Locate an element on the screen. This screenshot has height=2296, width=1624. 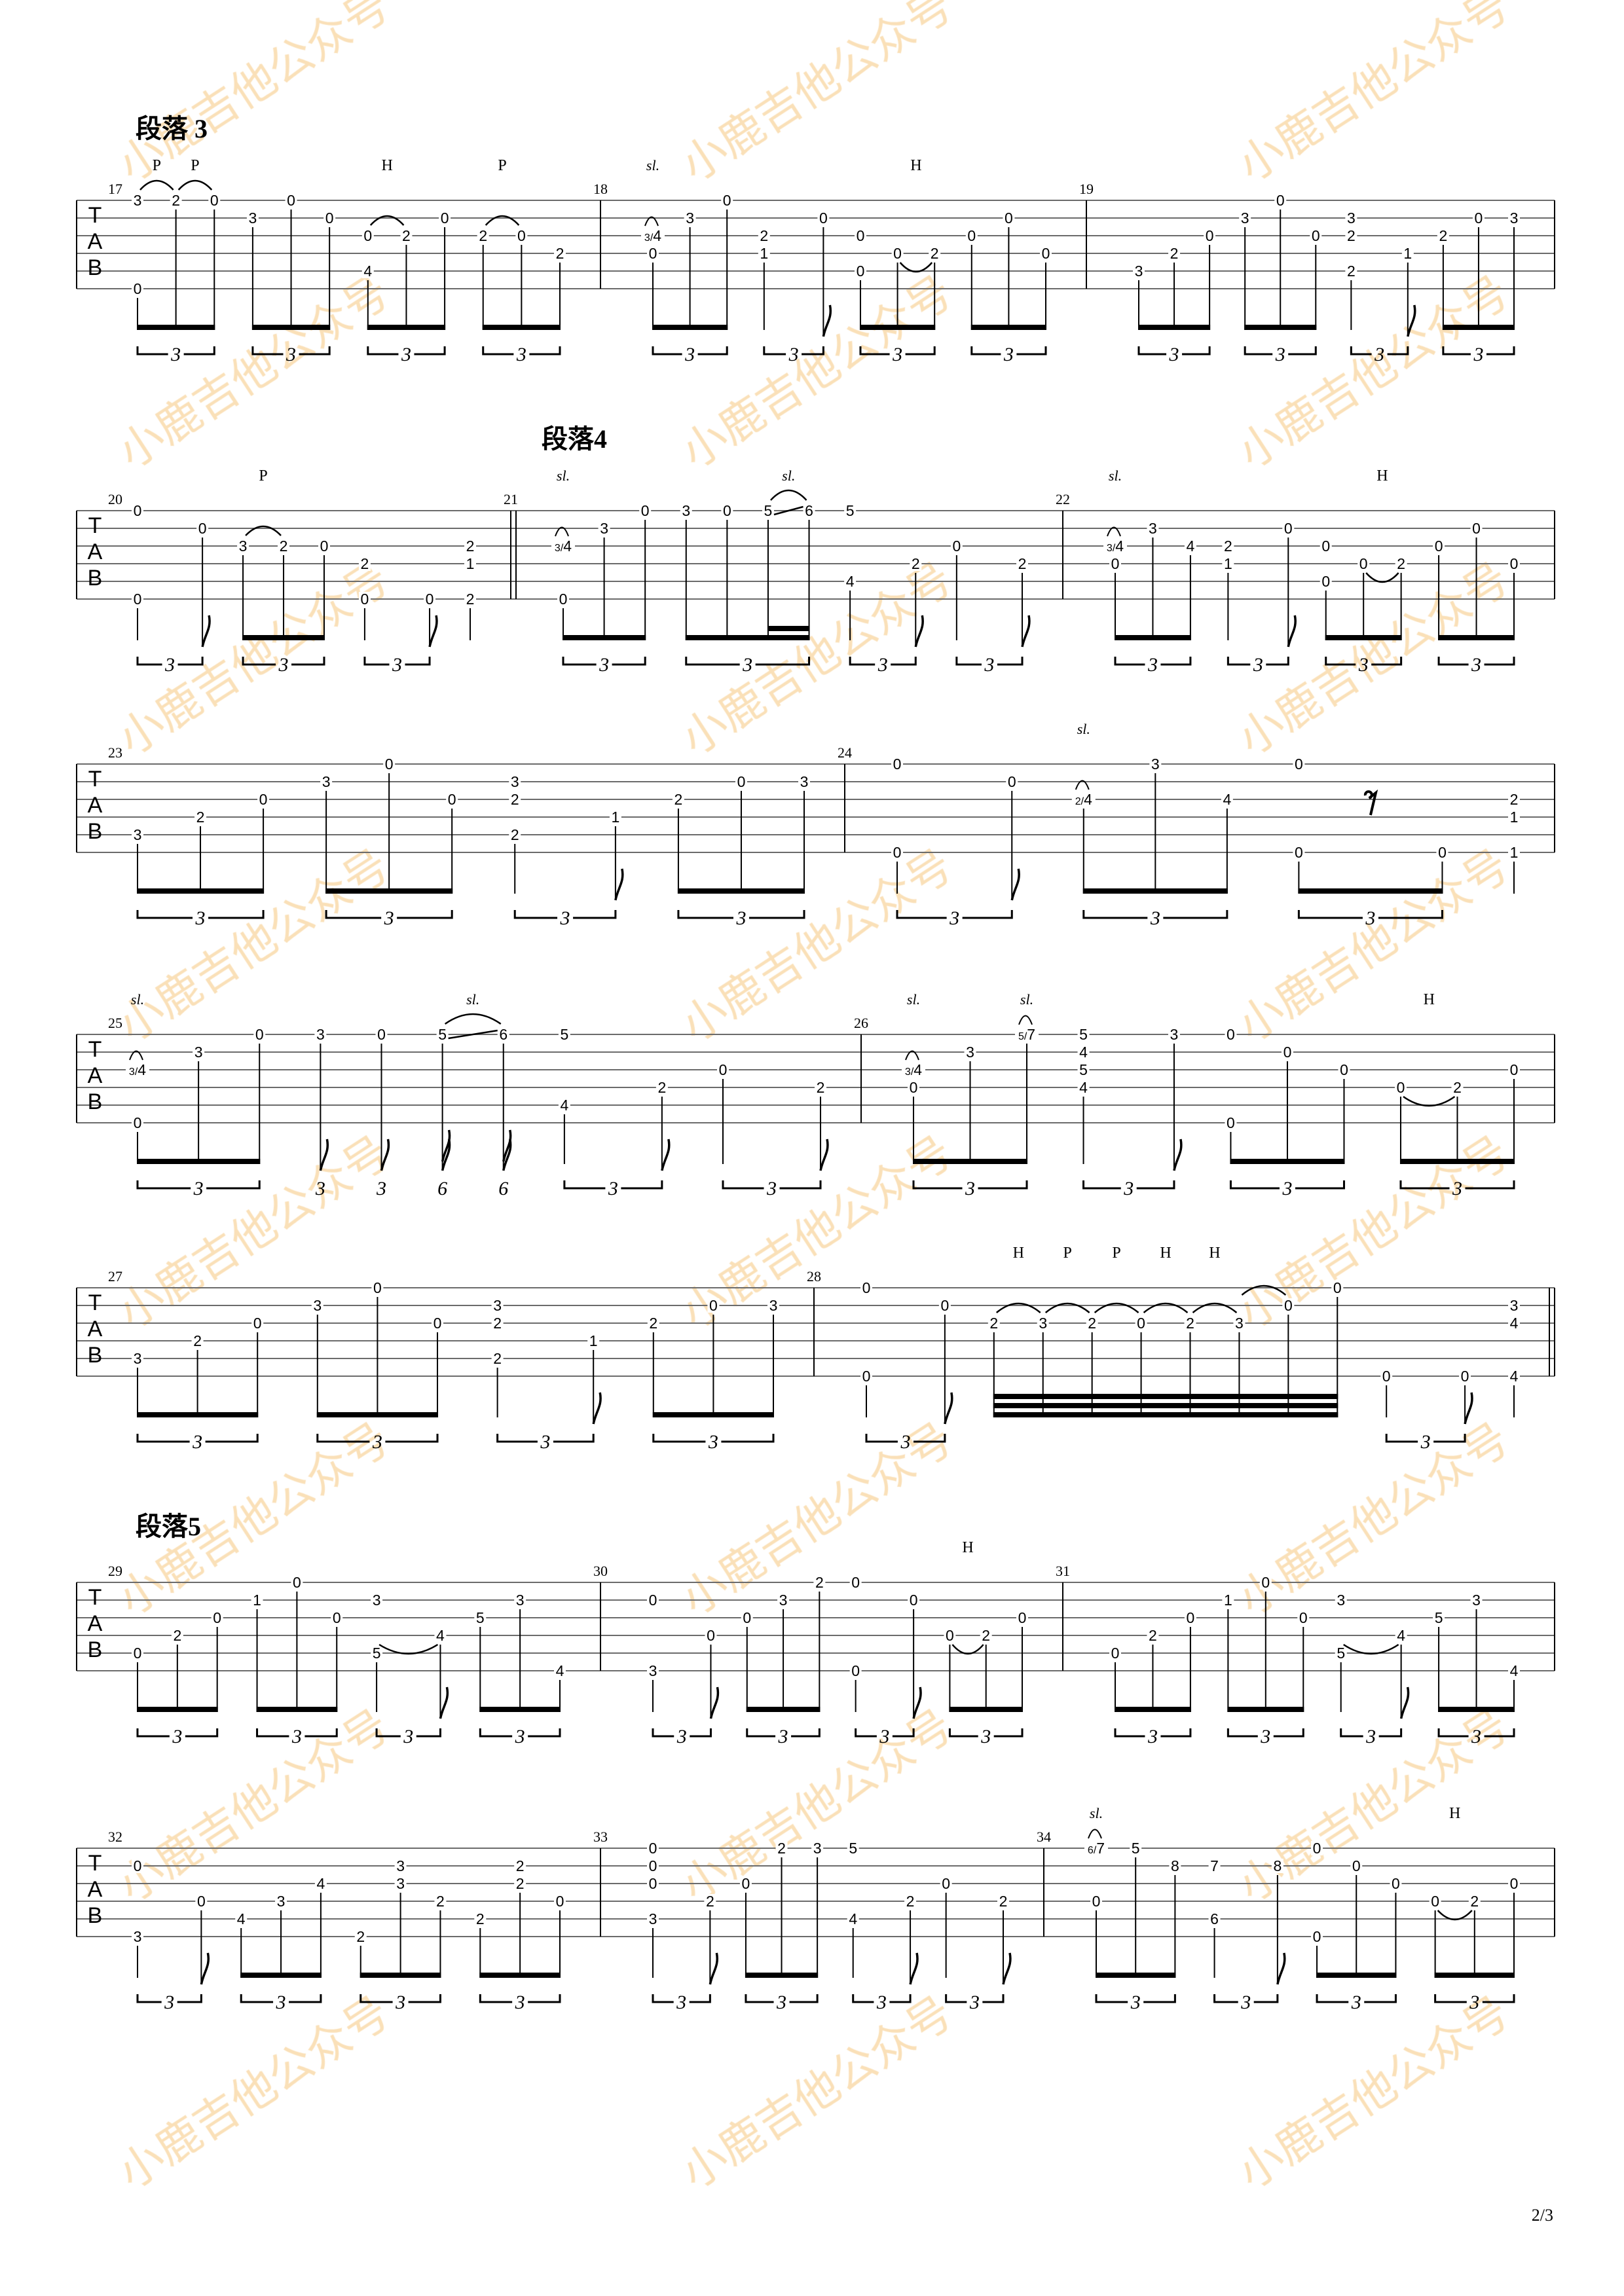
fret-number-slide: 3/4 is located at coordinates (563, 546).